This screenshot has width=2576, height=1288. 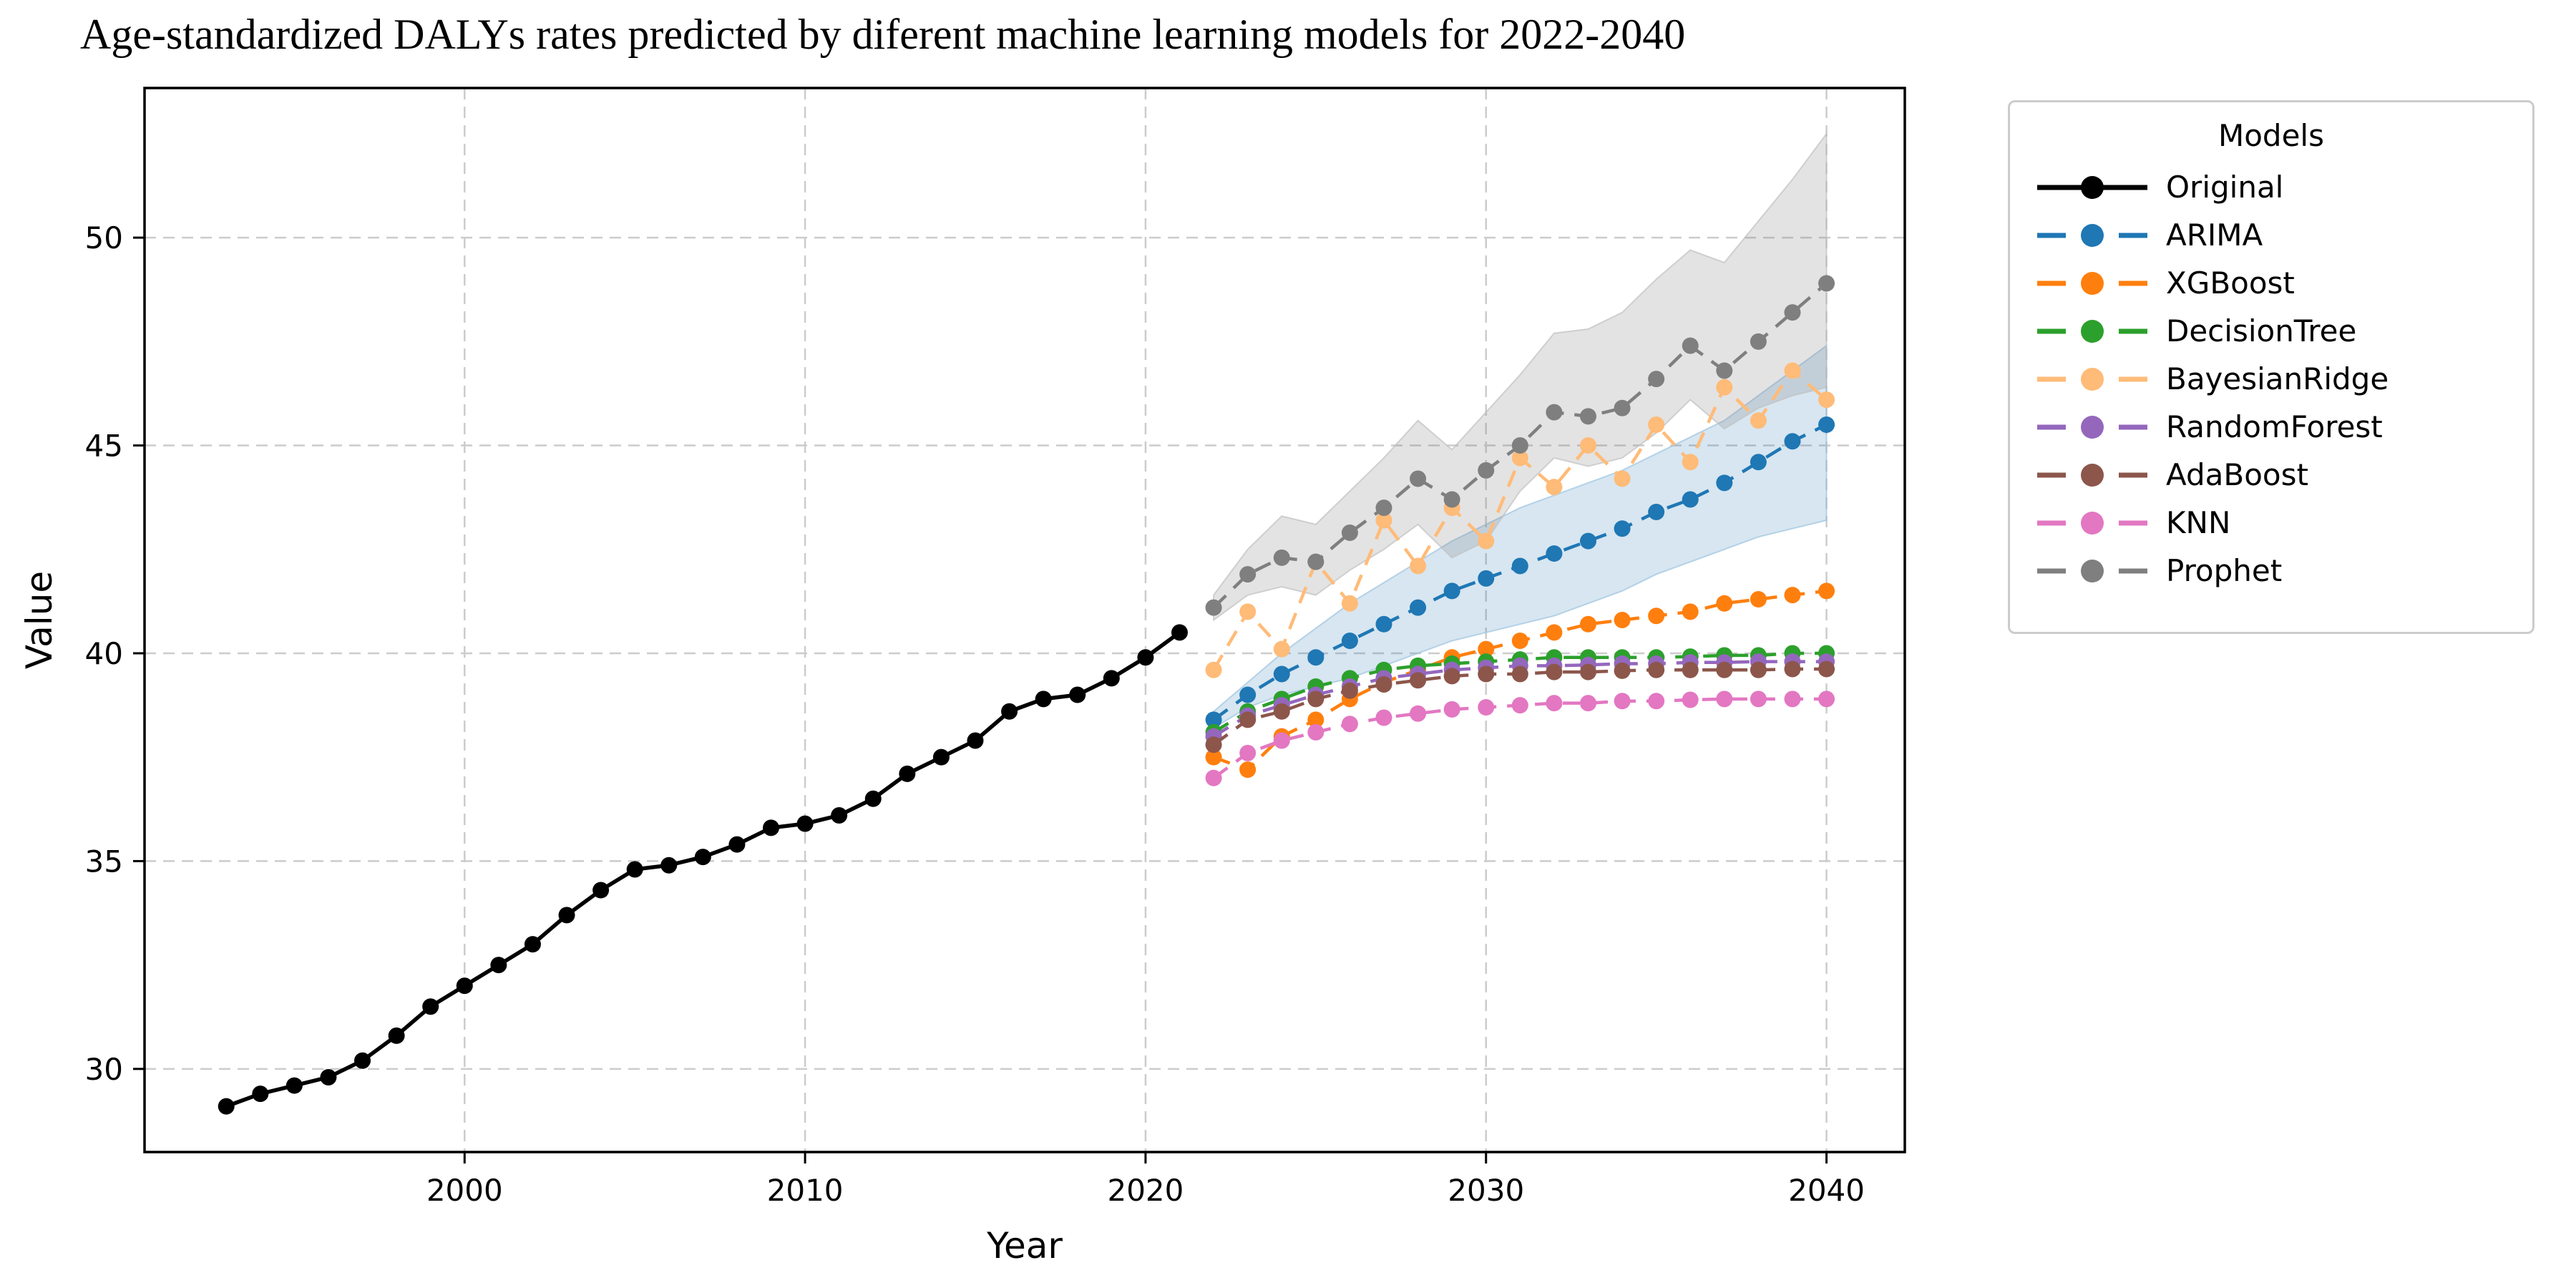 I want to click on series-knn, so click(x=1520, y=738).